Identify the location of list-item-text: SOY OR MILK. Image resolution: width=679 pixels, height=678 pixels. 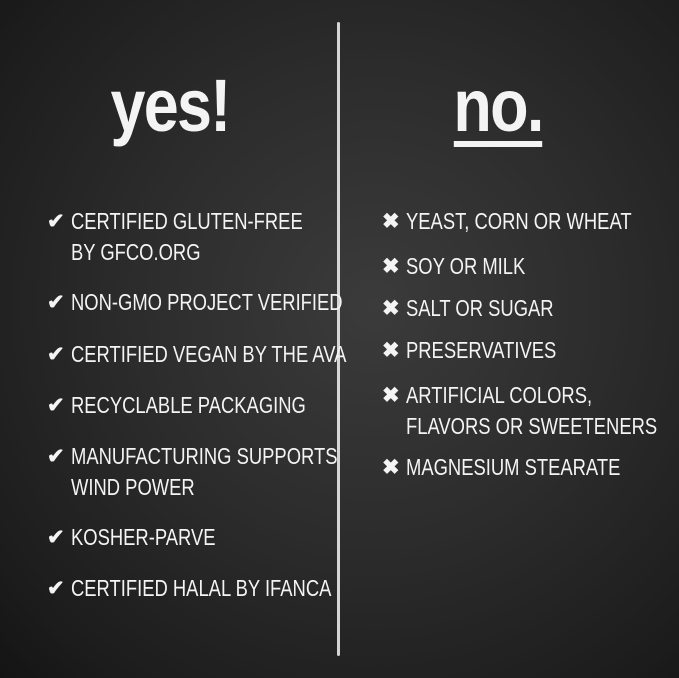
(465, 266).